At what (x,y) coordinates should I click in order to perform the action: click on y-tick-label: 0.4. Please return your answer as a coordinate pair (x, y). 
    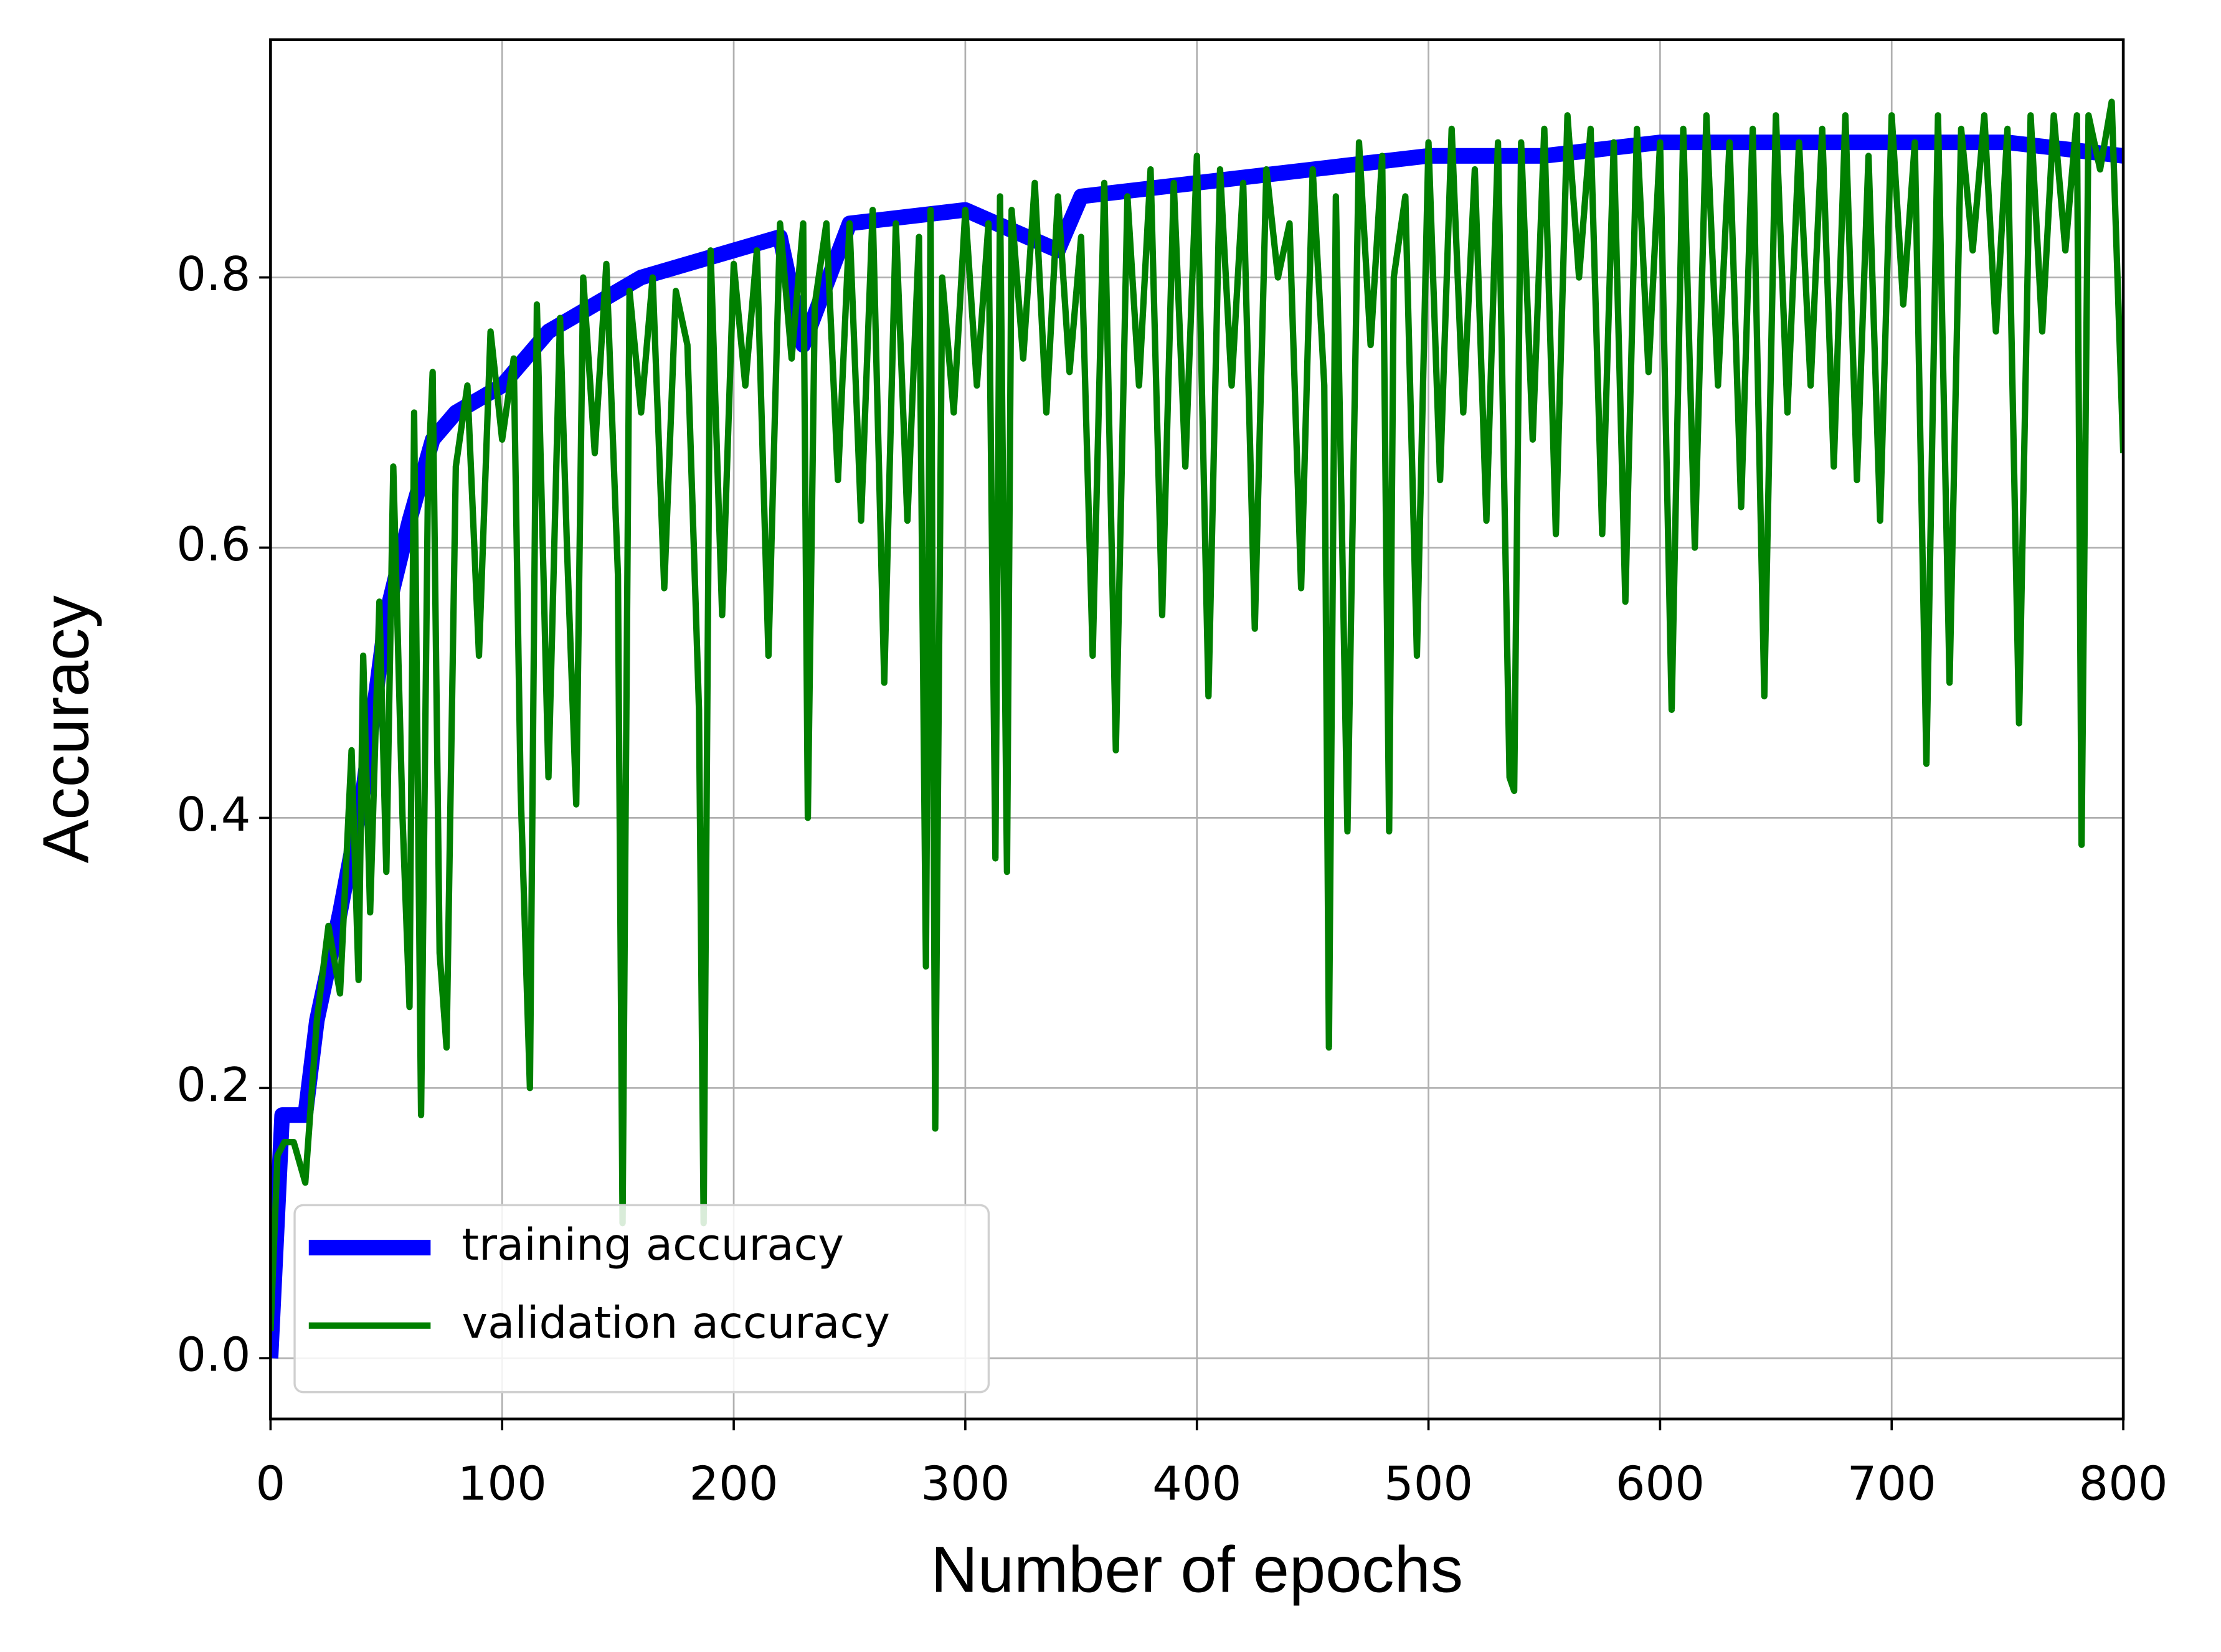
    Looking at the image, I should click on (213, 814).